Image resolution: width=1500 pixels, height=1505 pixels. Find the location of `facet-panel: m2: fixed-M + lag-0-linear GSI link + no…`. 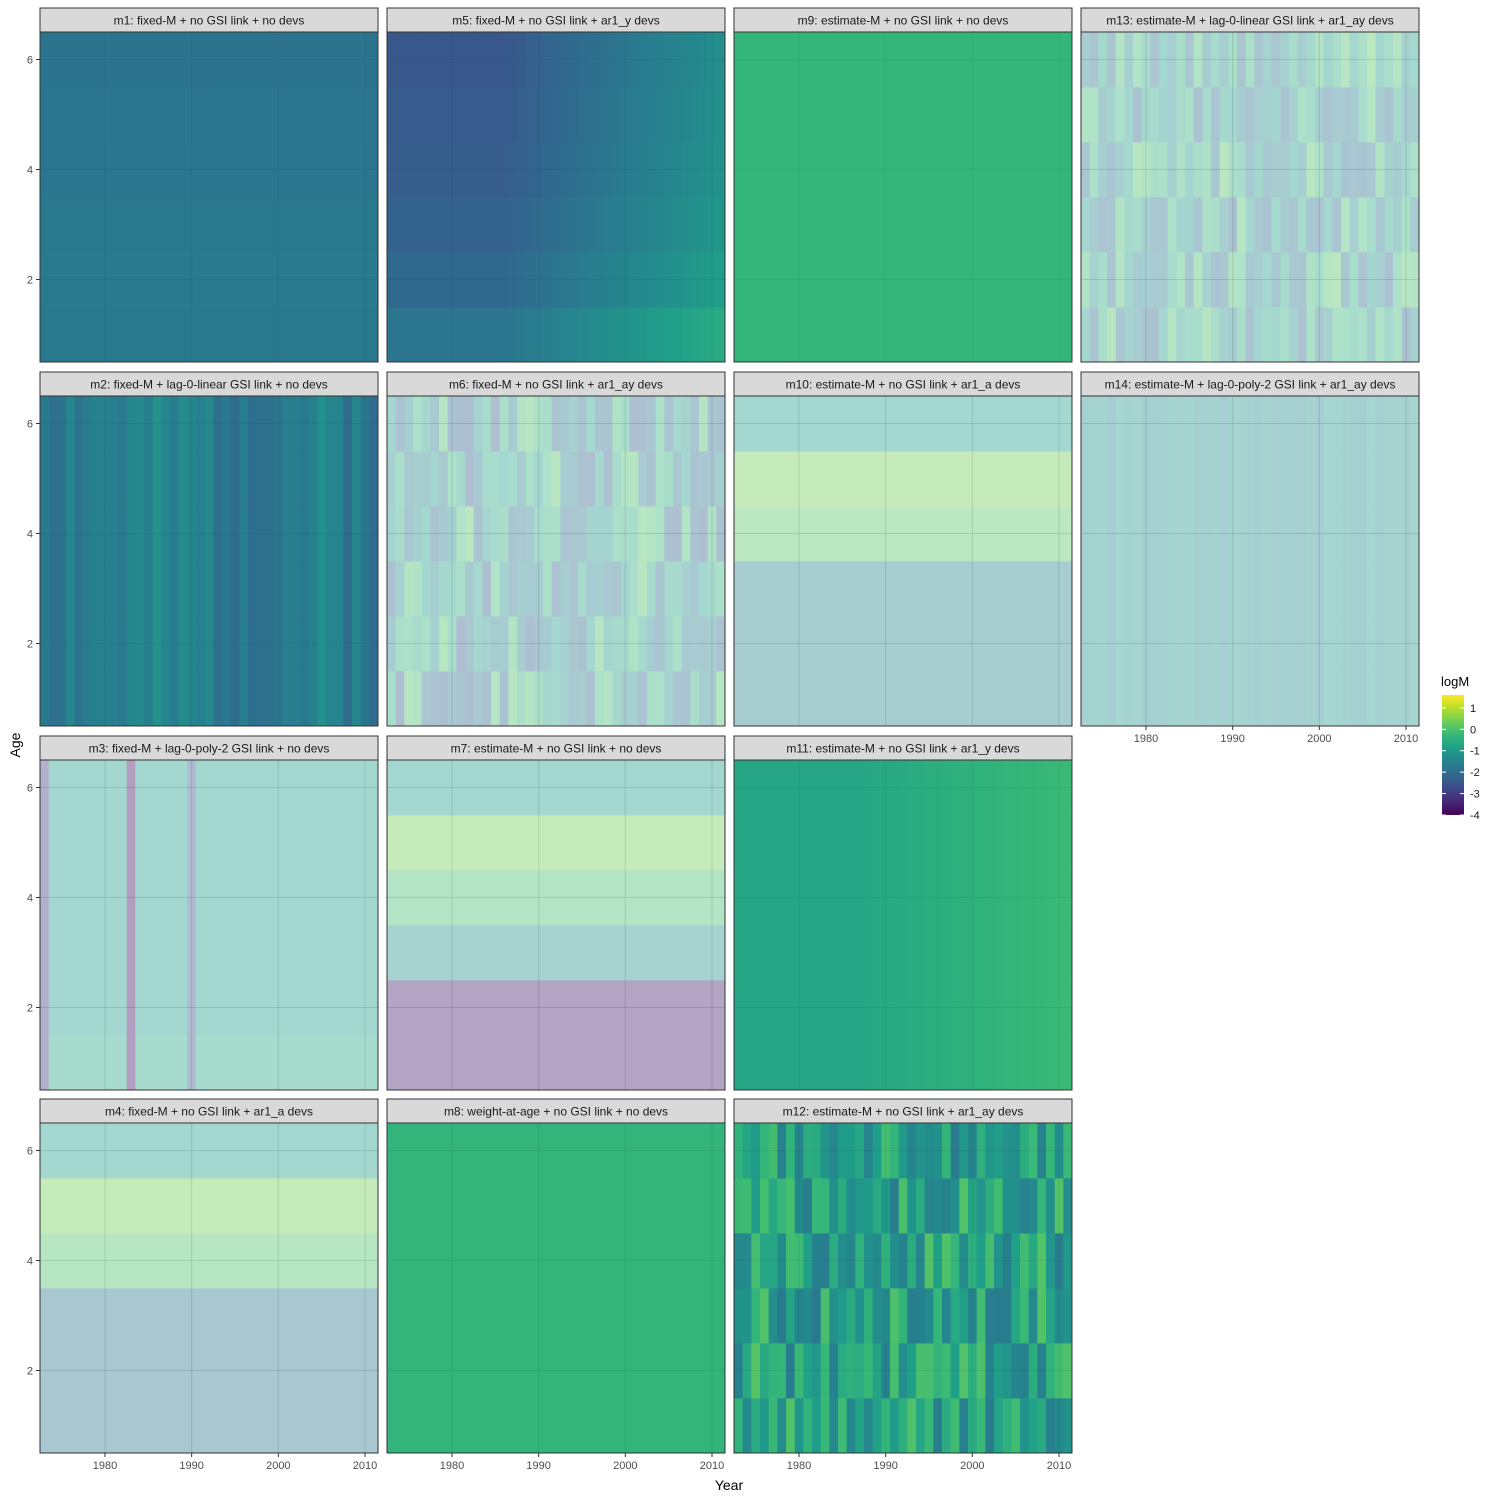

facet-panel: m2: fixed-M + lag-0-linear GSI link + no… is located at coordinates (203, 549).